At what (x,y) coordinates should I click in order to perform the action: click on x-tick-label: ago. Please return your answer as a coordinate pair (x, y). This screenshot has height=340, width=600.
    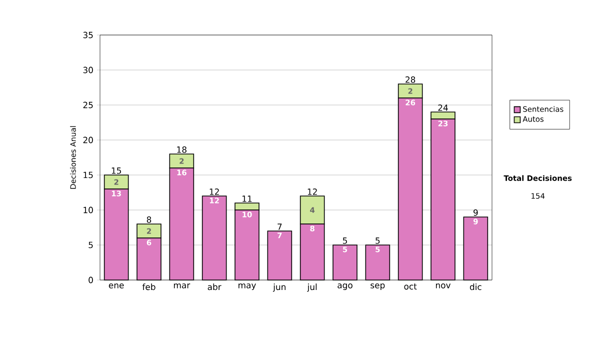
    Looking at the image, I should click on (345, 287).